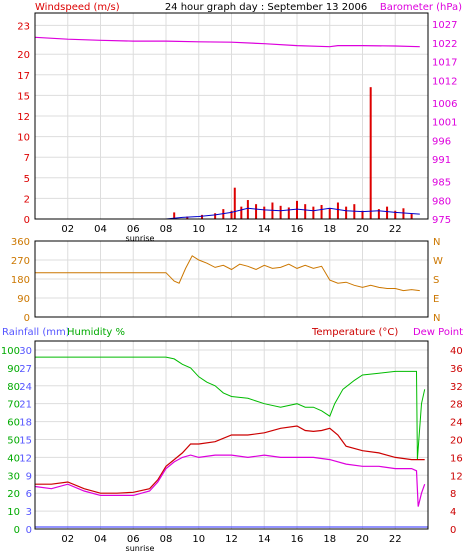  Describe the element at coordinates (27, 199) in the screenshot. I see `wind-tick-2: 2` at that location.